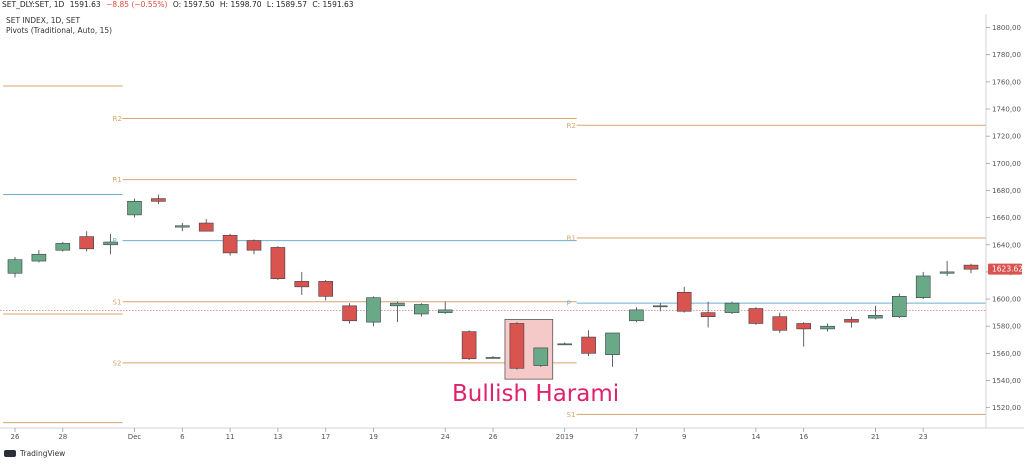  Describe the element at coordinates (333, 4) in the screenshot. I see `close-value: C: 1591.63` at that location.